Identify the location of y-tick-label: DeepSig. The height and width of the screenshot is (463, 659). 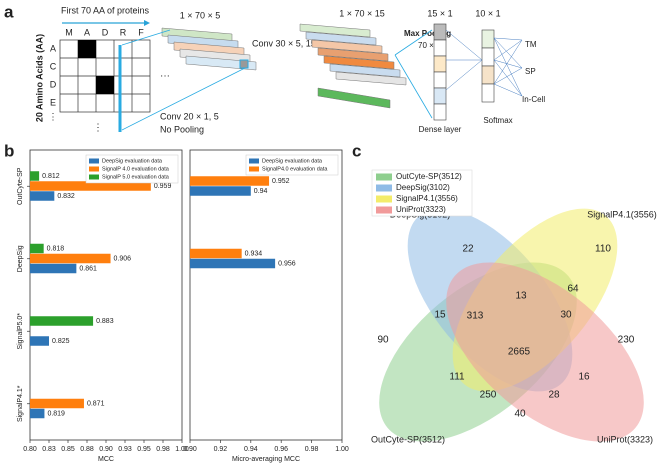
(20, 258).